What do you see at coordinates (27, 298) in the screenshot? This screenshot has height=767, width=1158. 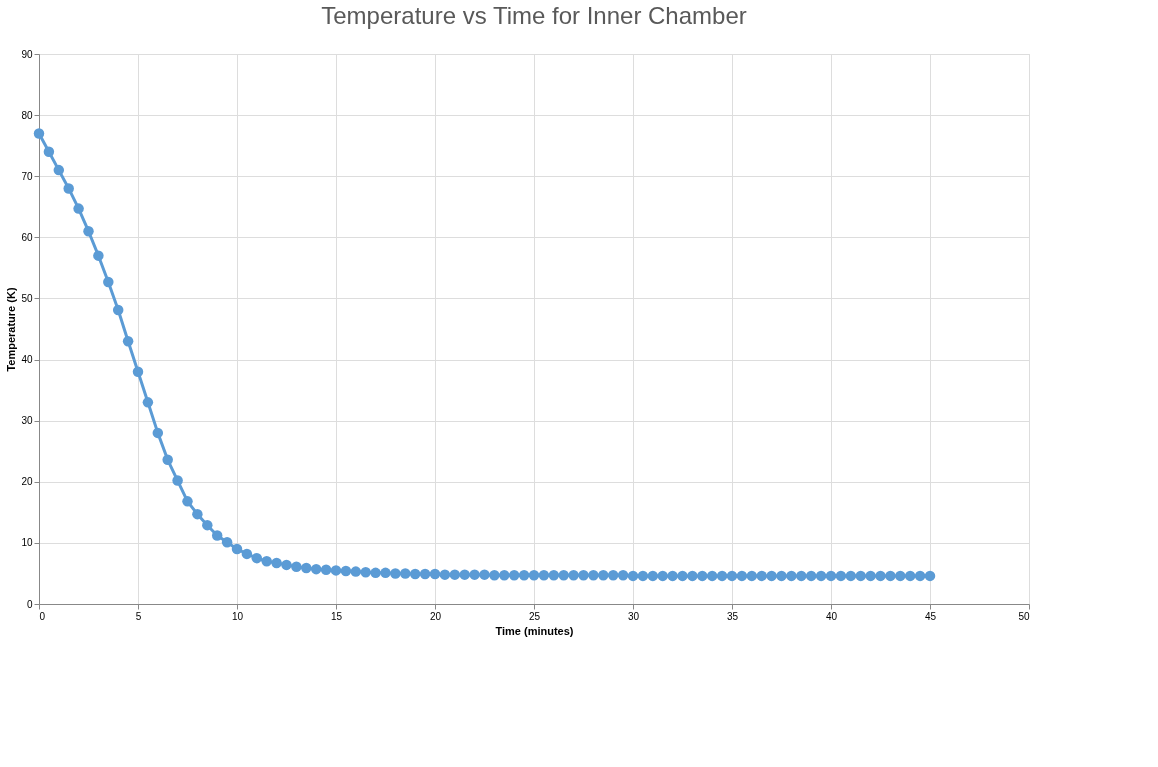 I see `y-tick-label: 50` at bounding box center [27, 298].